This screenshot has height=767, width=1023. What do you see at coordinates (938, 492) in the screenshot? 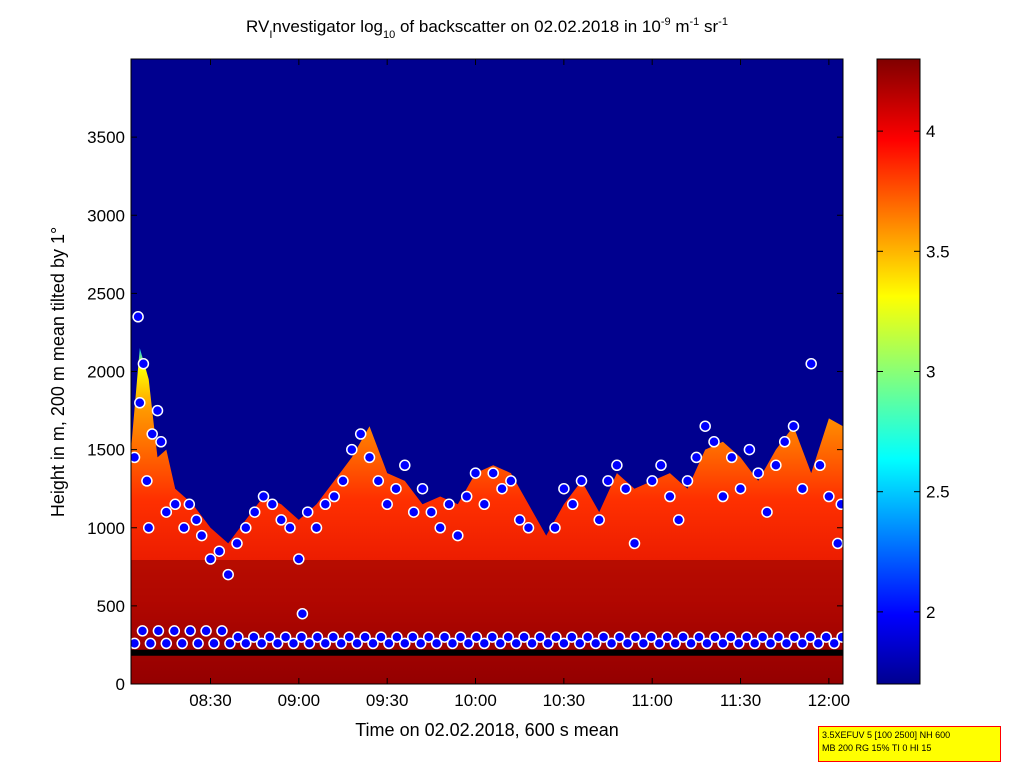
I see `colorbar-tick-label: 2.5` at bounding box center [938, 492].